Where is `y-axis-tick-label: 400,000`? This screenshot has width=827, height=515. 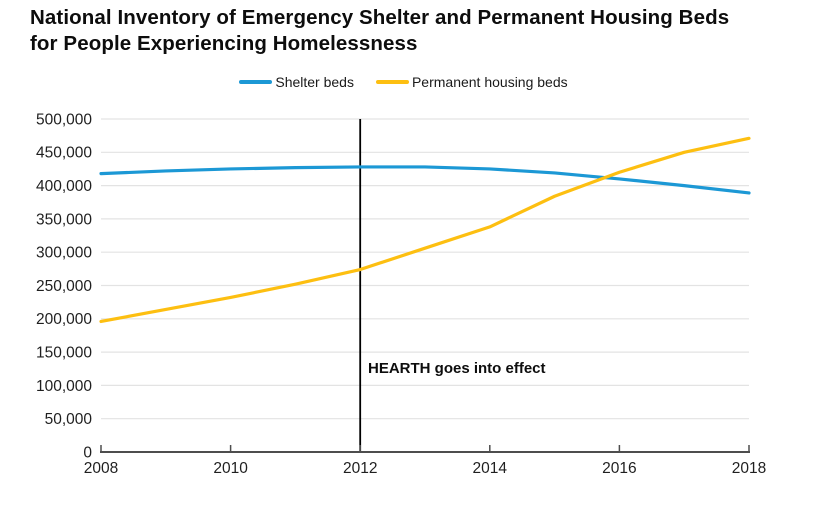
y-axis-tick-label: 400,000 is located at coordinates (64, 186).